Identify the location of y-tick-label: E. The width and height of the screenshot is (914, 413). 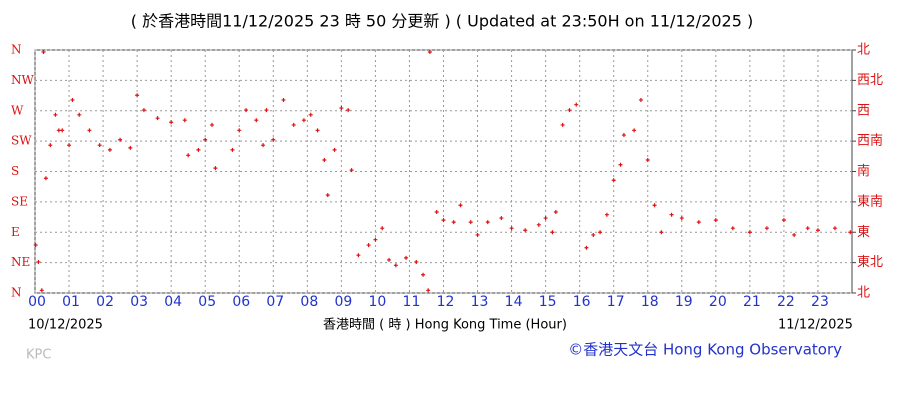
(15, 232).